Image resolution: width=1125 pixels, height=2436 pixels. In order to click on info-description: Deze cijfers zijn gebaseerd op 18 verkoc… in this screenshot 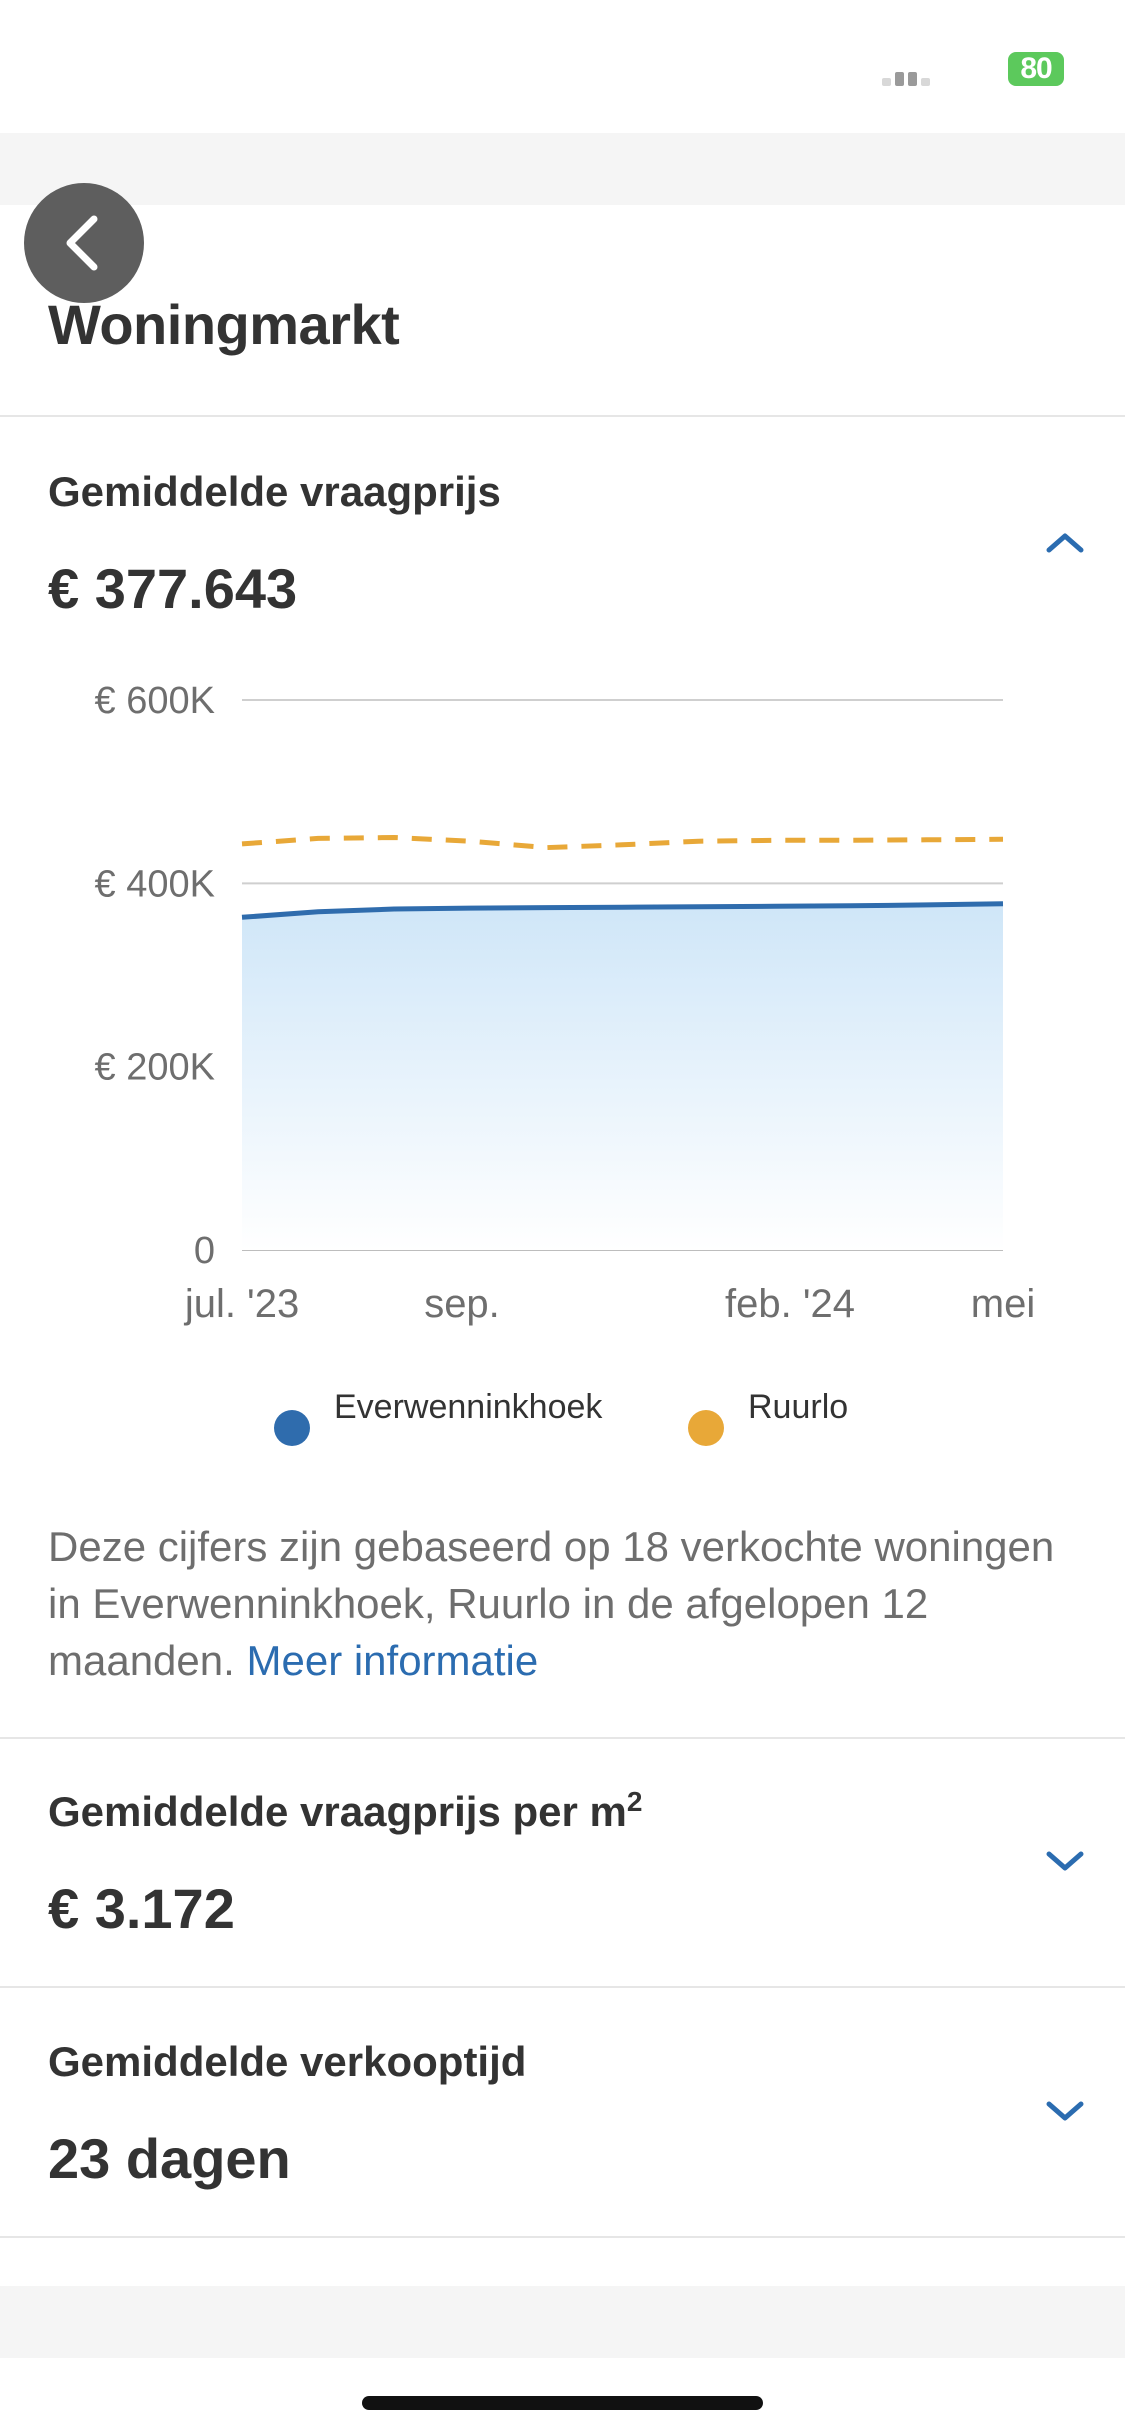, I will do `click(551, 1603)`.